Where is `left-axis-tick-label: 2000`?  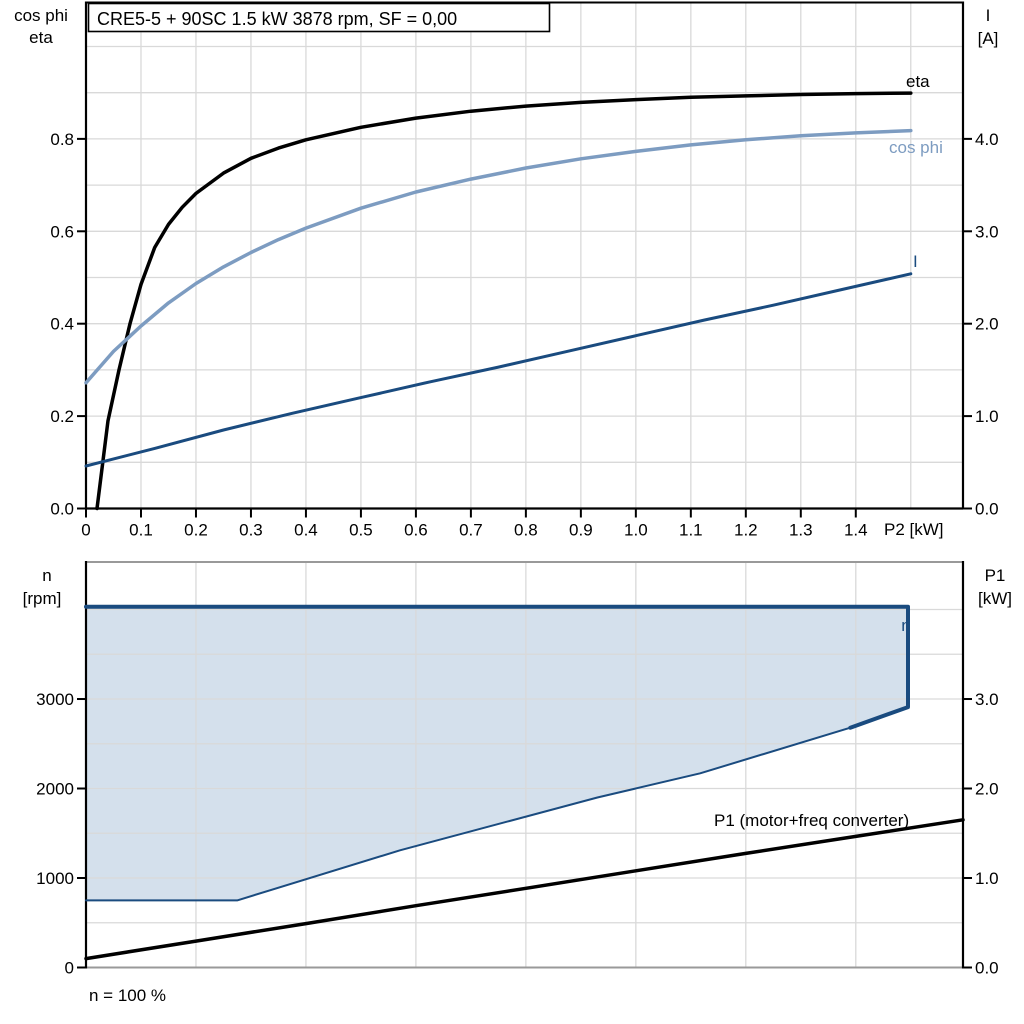
left-axis-tick-label: 2000 is located at coordinates (55, 789).